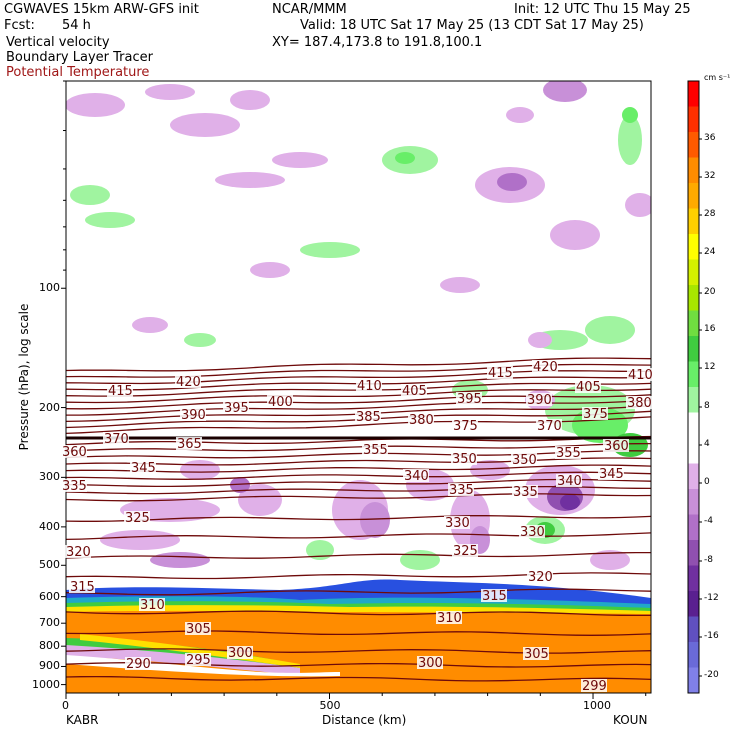 Image resolution: width=740 pixels, height=740 pixels. What do you see at coordinates (82, 720) in the screenshot?
I see `left-station-label: KABR` at bounding box center [82, 720].